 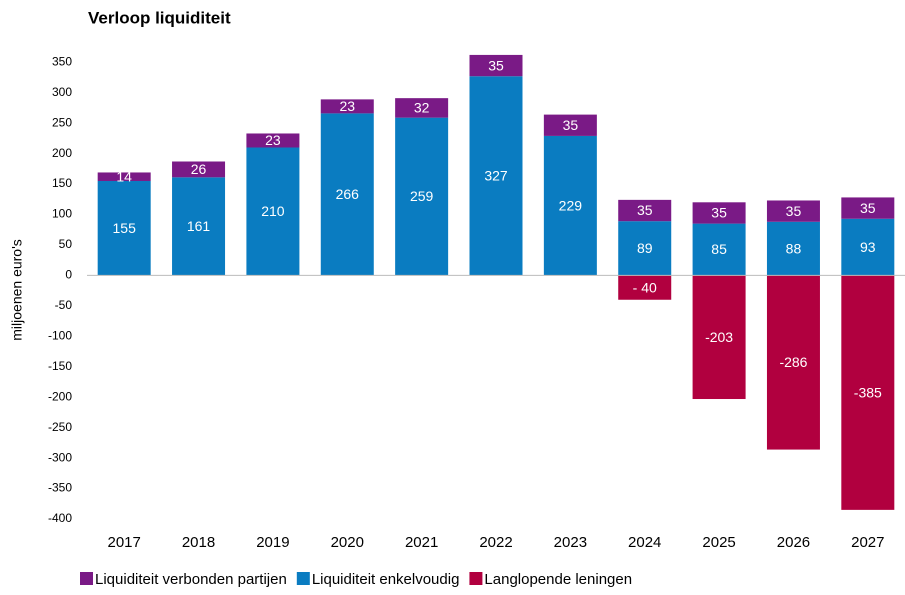 I want to click on data-label: 161, so click(x=199, y=226).